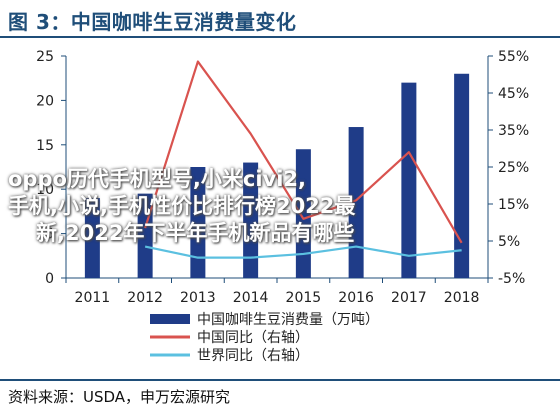 The width and height of the screenshot is (560, 411). I want to click on world-yoy-line, so click(303, 252).